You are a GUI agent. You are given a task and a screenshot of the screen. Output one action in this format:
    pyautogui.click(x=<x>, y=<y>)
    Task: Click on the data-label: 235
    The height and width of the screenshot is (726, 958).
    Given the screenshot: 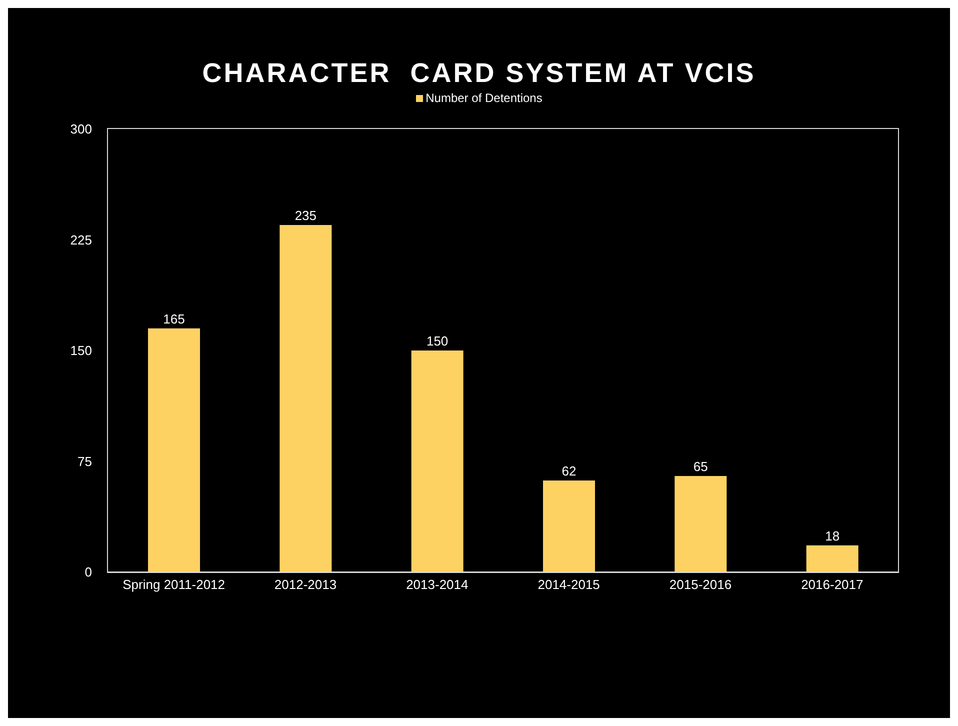 What is the action you would take?
    pyautogui.click(x=305, y=215)
    